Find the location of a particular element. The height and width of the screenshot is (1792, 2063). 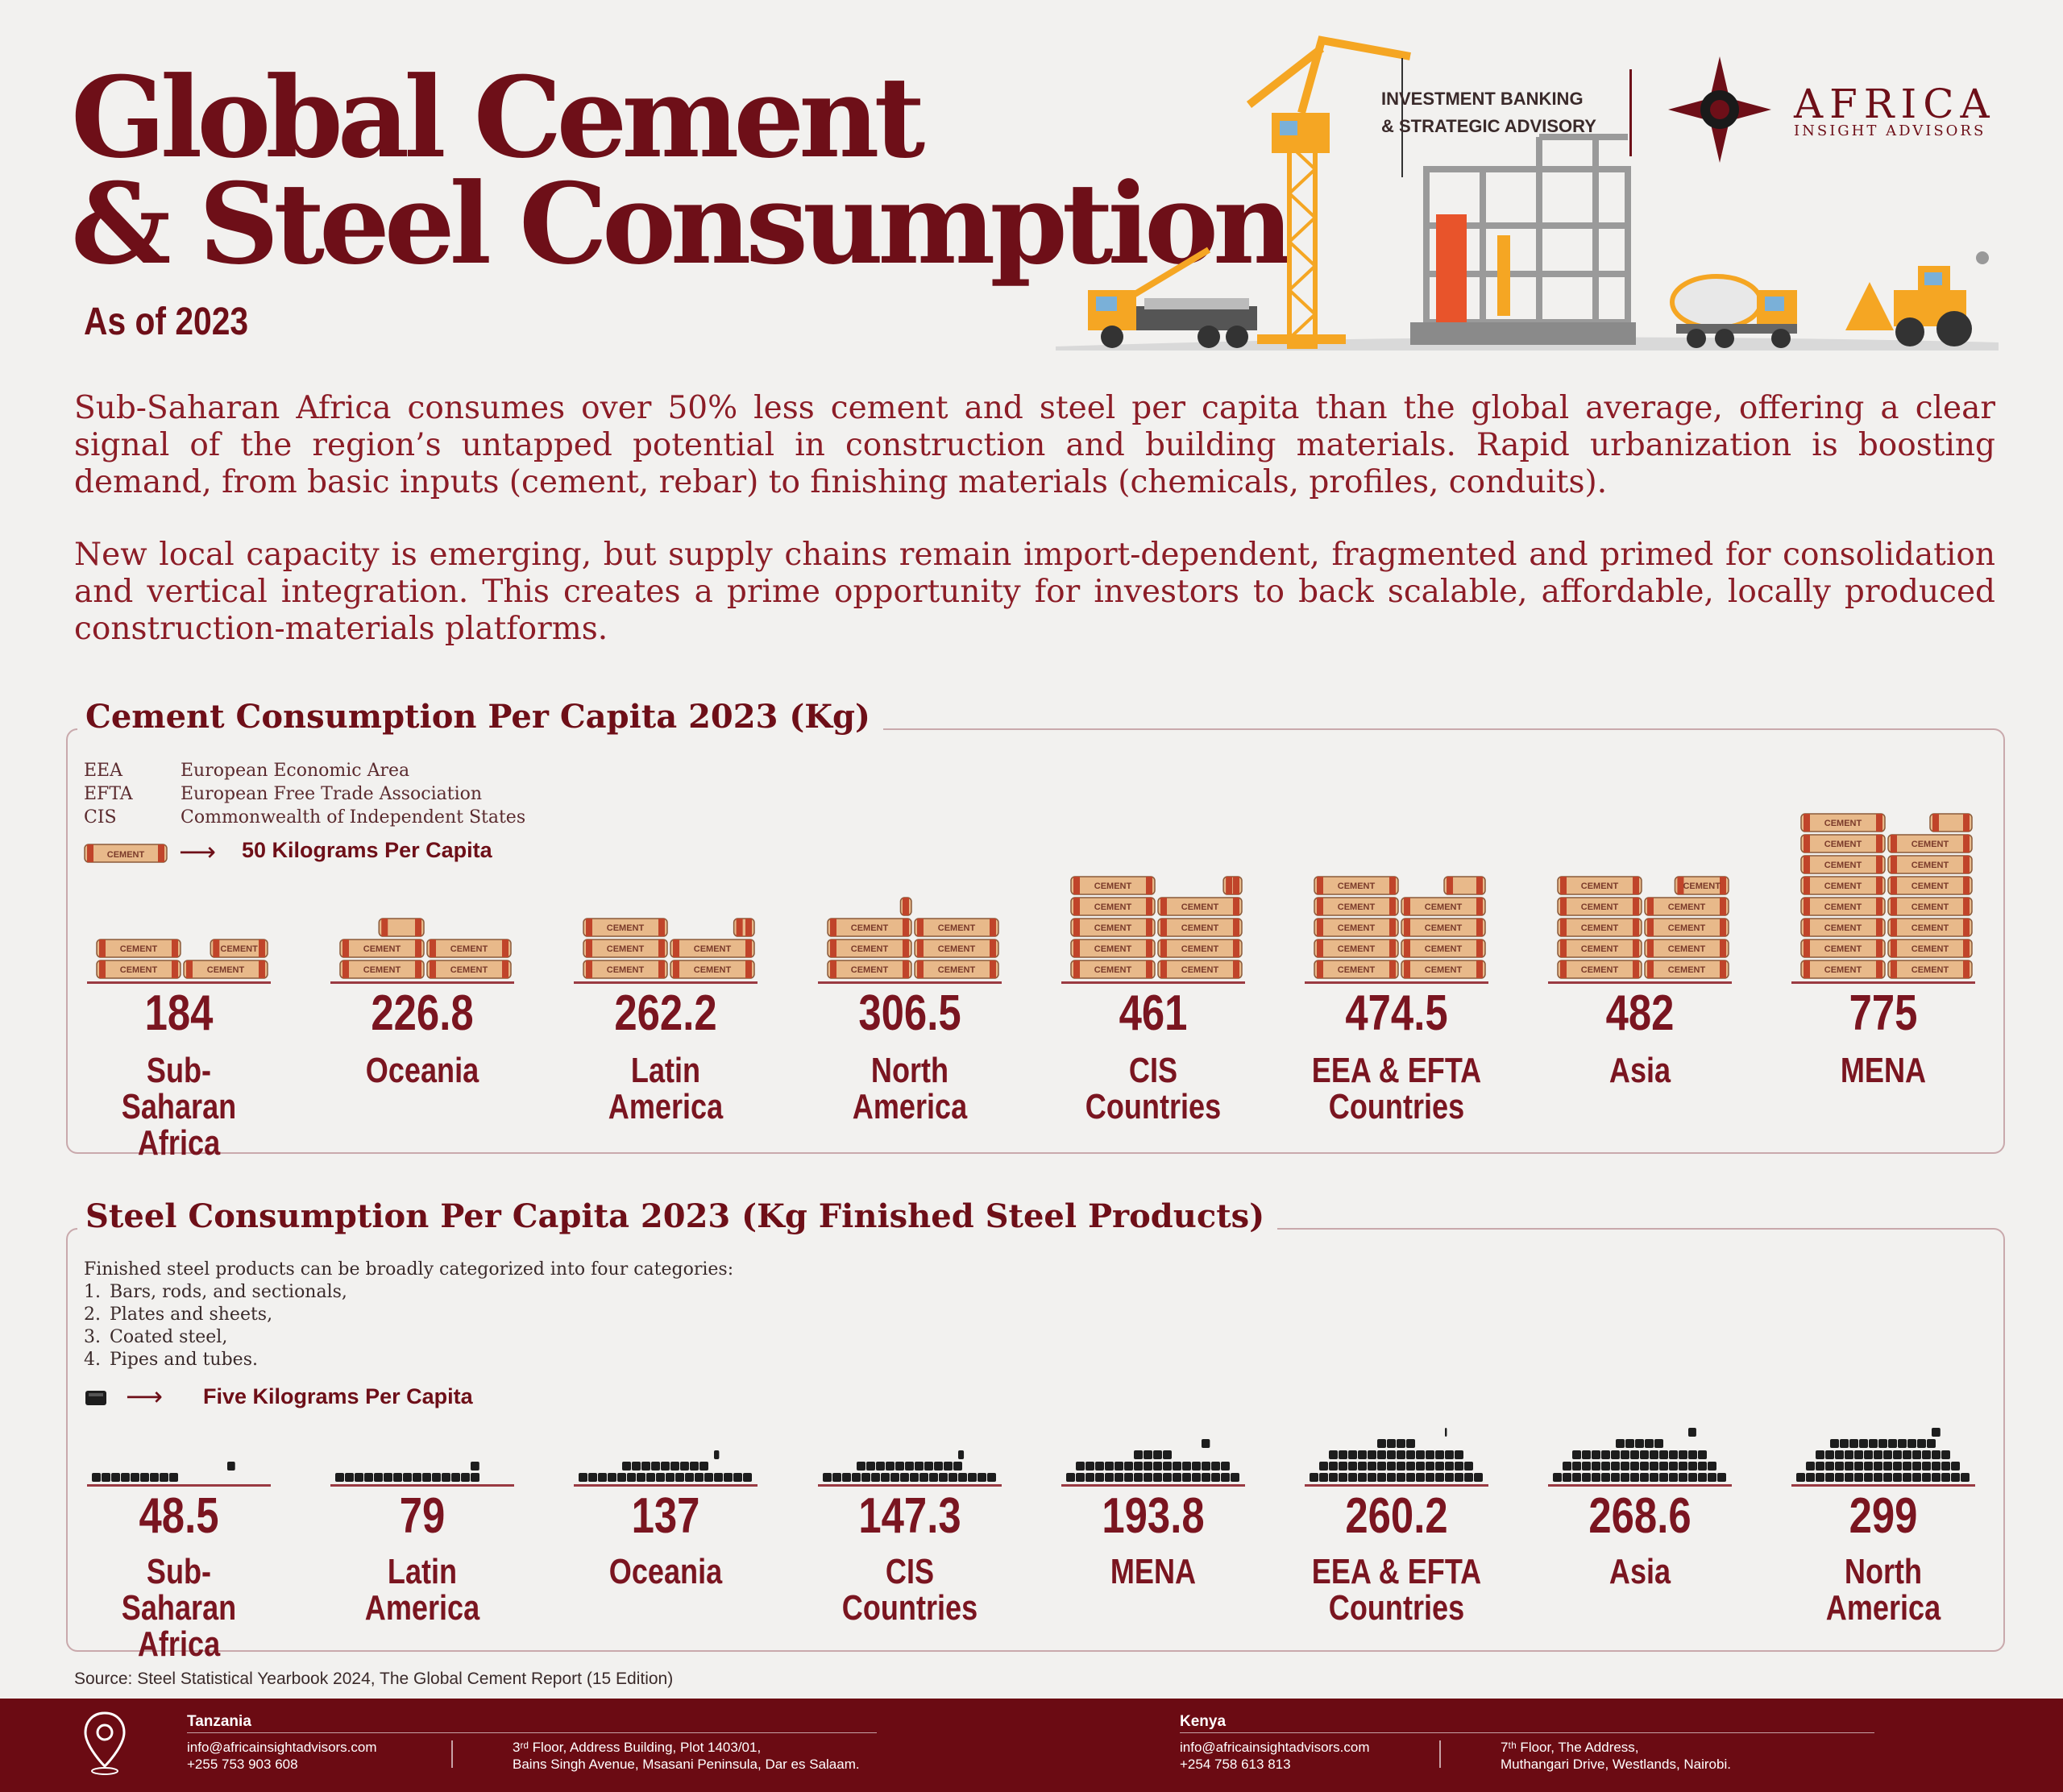

kenya-phone: +254 758 613 813 is located at coordinates (1235, 1764).